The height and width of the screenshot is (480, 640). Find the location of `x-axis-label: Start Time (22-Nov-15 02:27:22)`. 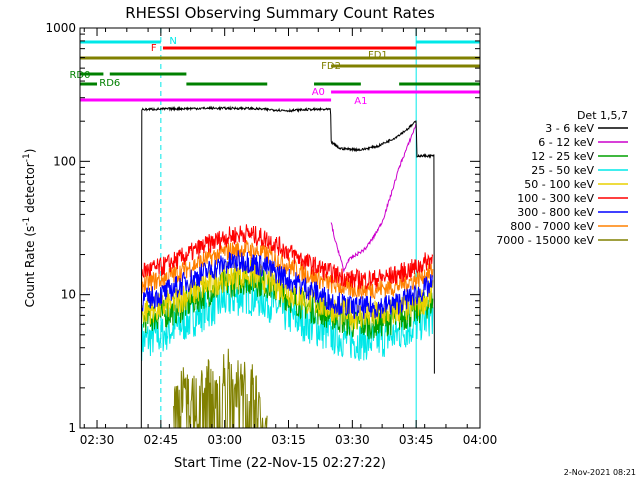

x-axis-label: Start Time (22-Nov-15 02:27:22) is located at coordinates (280, 463).